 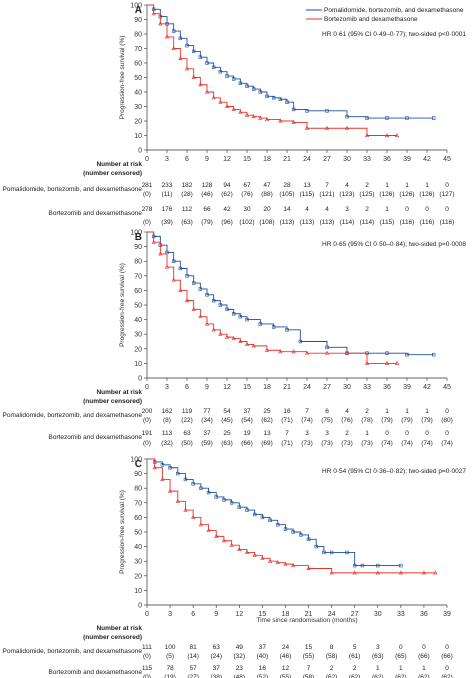 What do you see at coordinates (263, 656) in the screenshot?
I see `censored-count: (40)` at bounding box center [263, 656].